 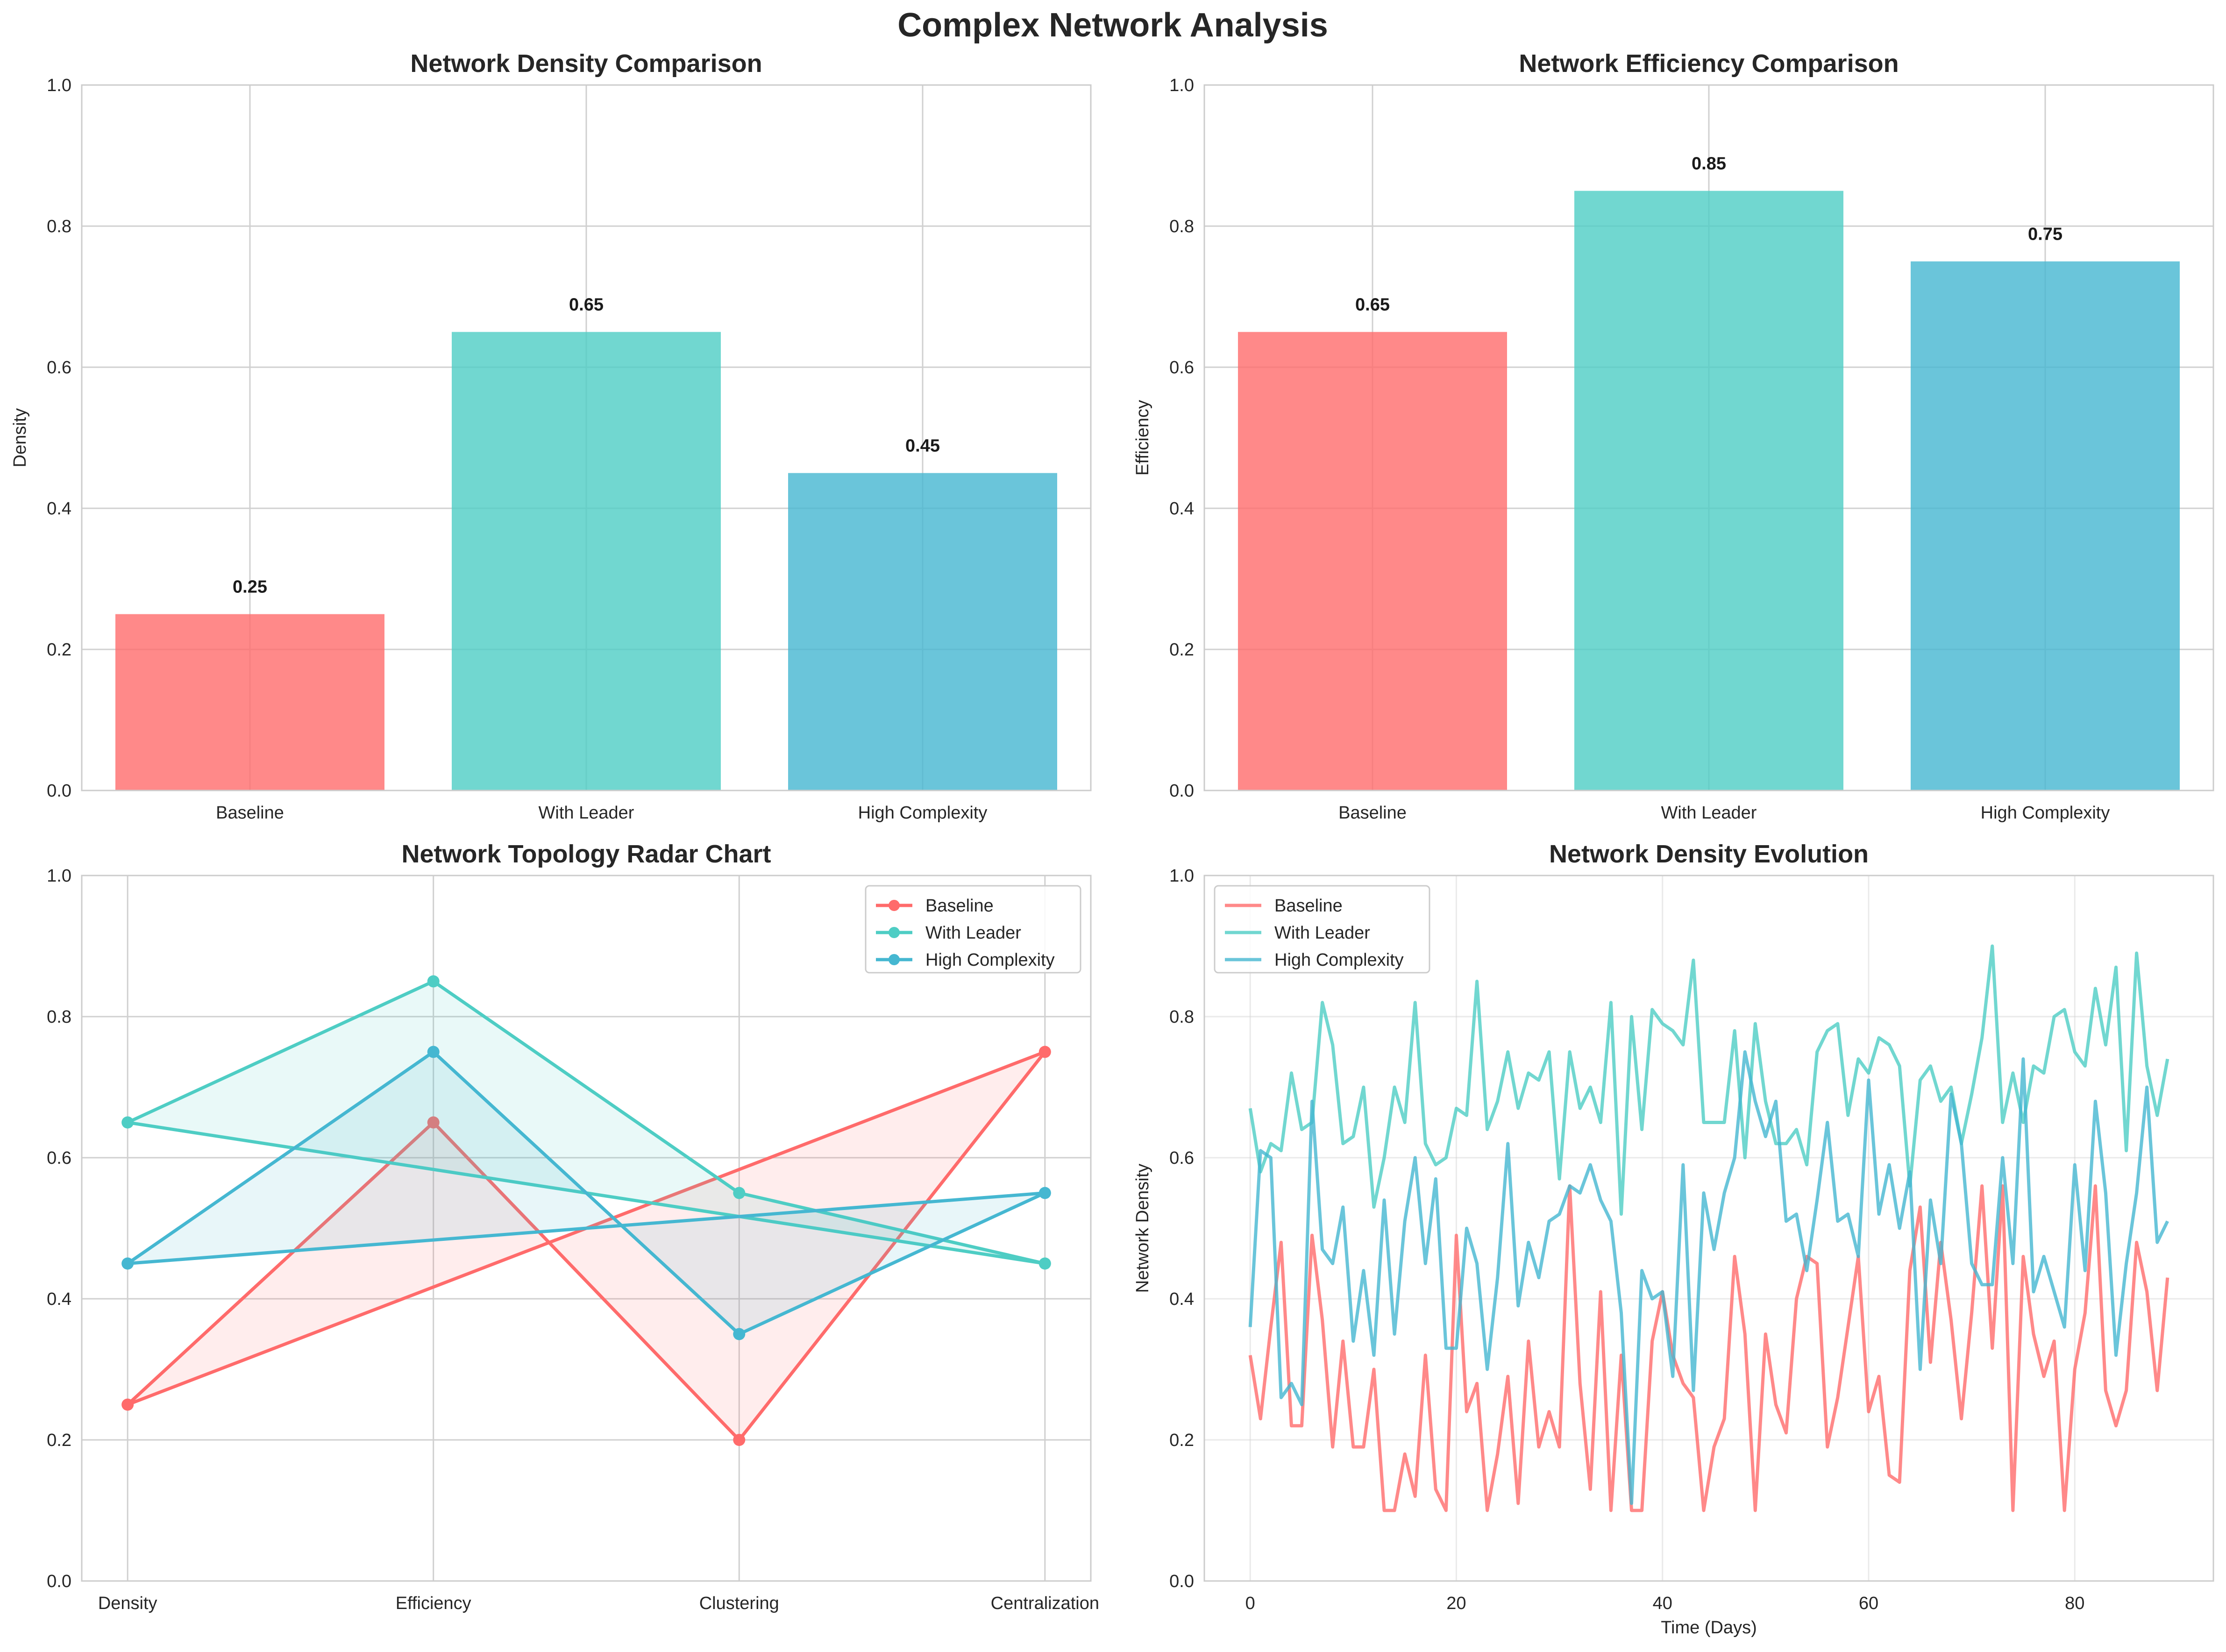 I want to click on series-fill, so click(x=586, y=1122).